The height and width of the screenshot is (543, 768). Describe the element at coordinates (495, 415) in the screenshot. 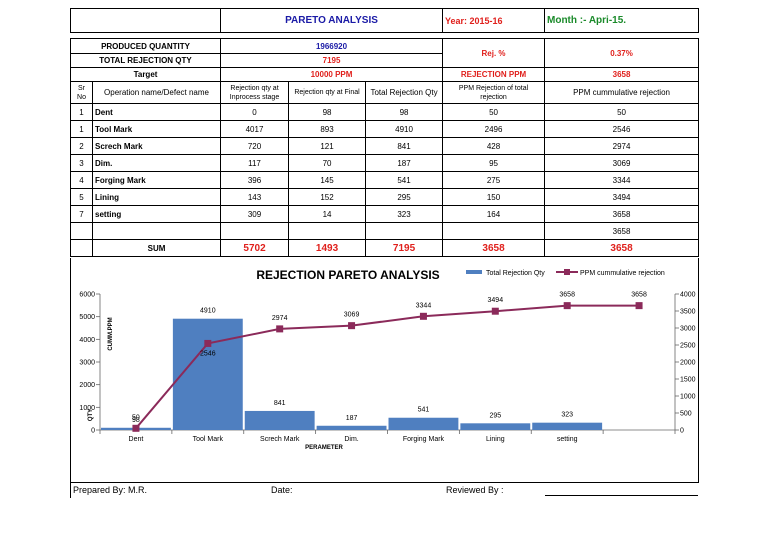

I see `bar-value-label: 295` at that location.